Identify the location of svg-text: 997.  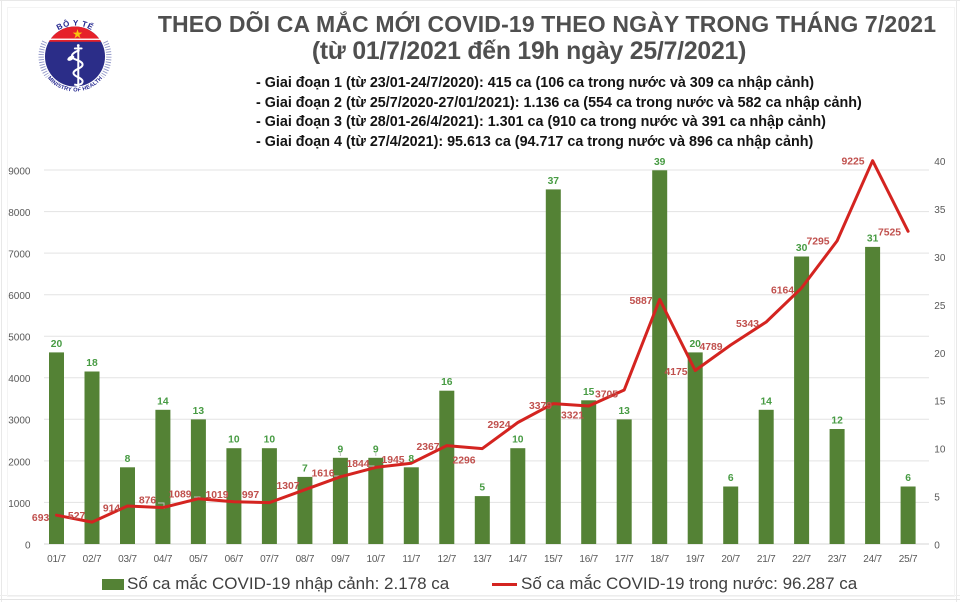
(251, 495).